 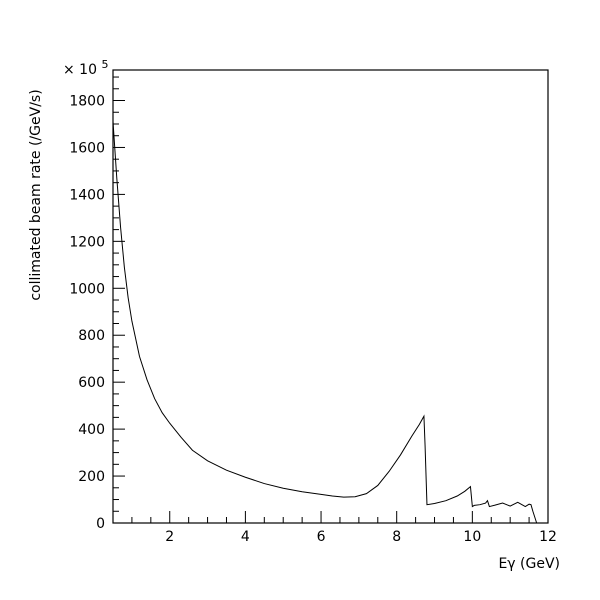 I want to click on y-tick-label: 1600, so click(x=87, y=148).